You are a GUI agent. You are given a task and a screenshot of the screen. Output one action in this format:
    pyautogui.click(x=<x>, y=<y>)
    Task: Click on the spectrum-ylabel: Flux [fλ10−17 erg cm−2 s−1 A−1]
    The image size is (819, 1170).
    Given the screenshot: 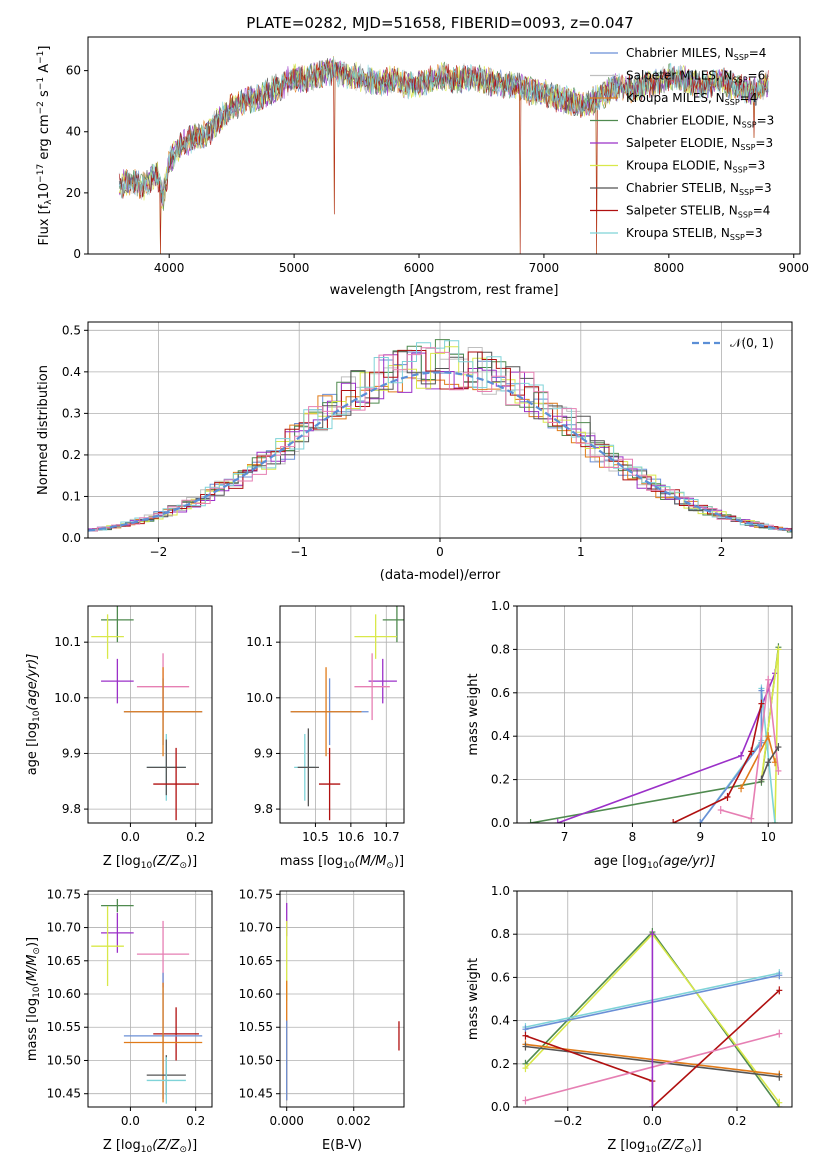 What is the action you would take?
    pyautogui.click(x=45, y=146)
    